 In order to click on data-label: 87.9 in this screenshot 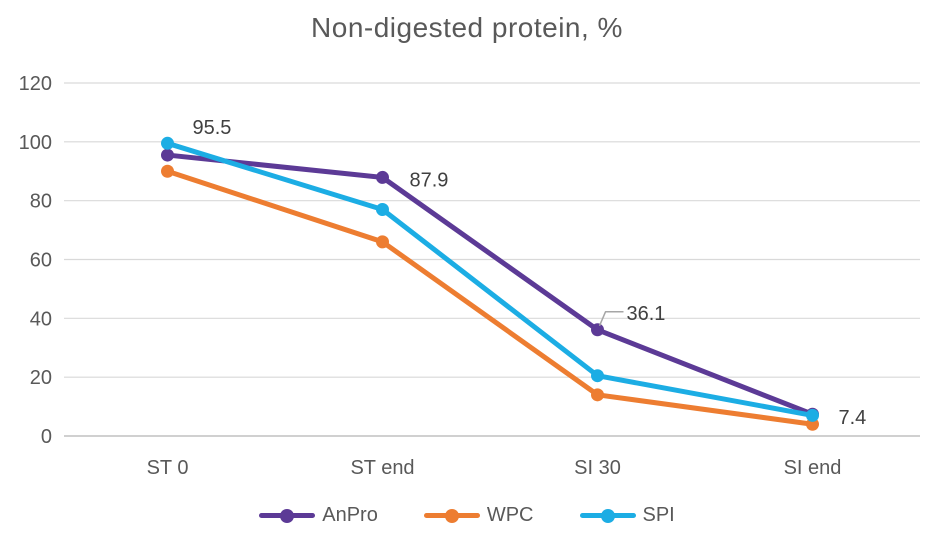, I will do `click(429, 180)`.